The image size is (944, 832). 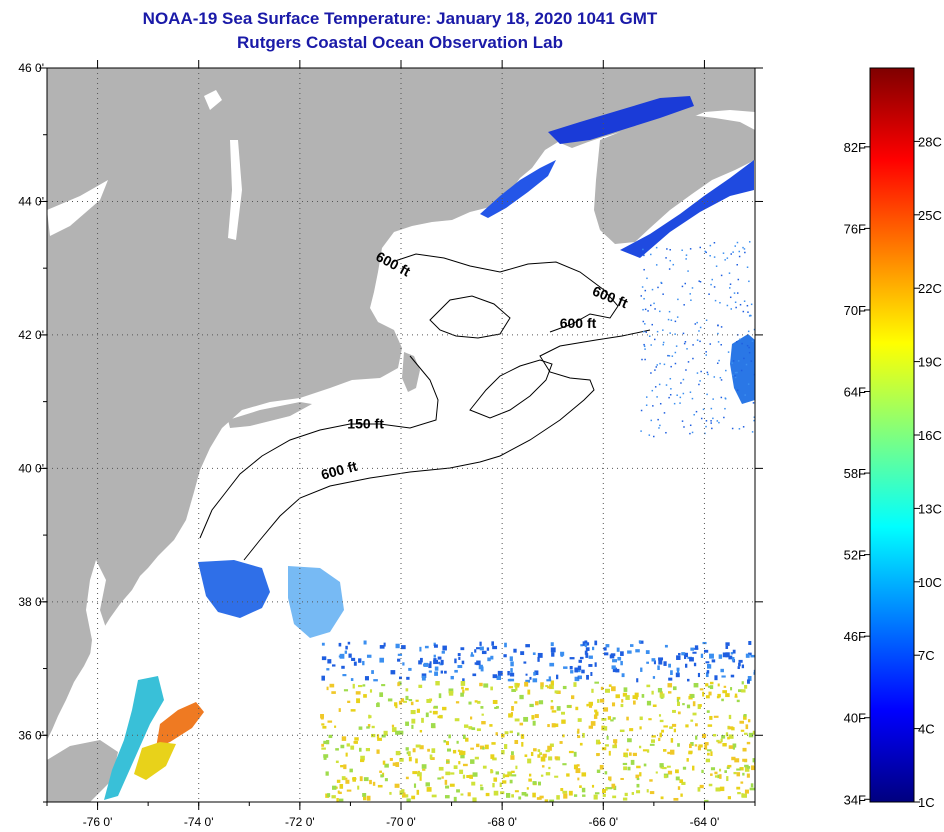 What do you see at coordinates (31, 335) in the screenshot?
I see `lat-tick-label: 42 0'` at bounding box center [31, 335].